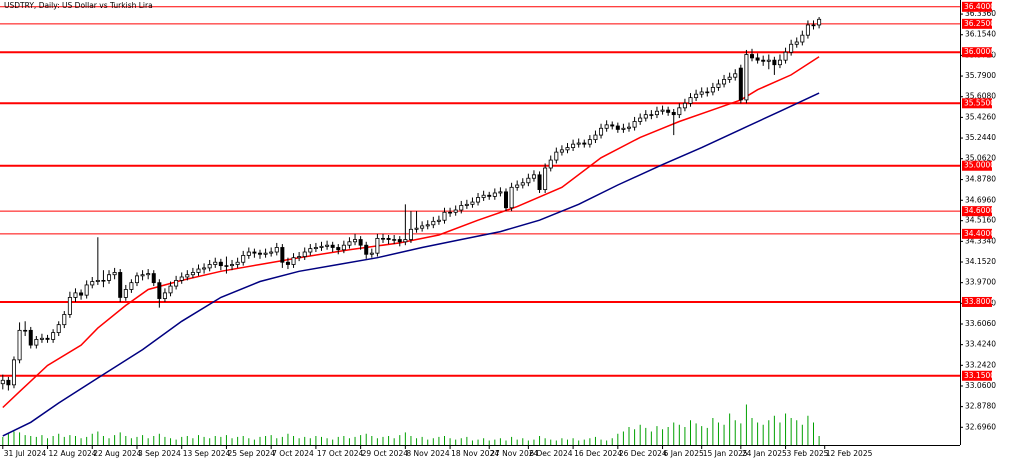 This screenshot has width=1024, height=461. I want to click on x-tick-label: 25 Sep 2024, so click(251, 453).